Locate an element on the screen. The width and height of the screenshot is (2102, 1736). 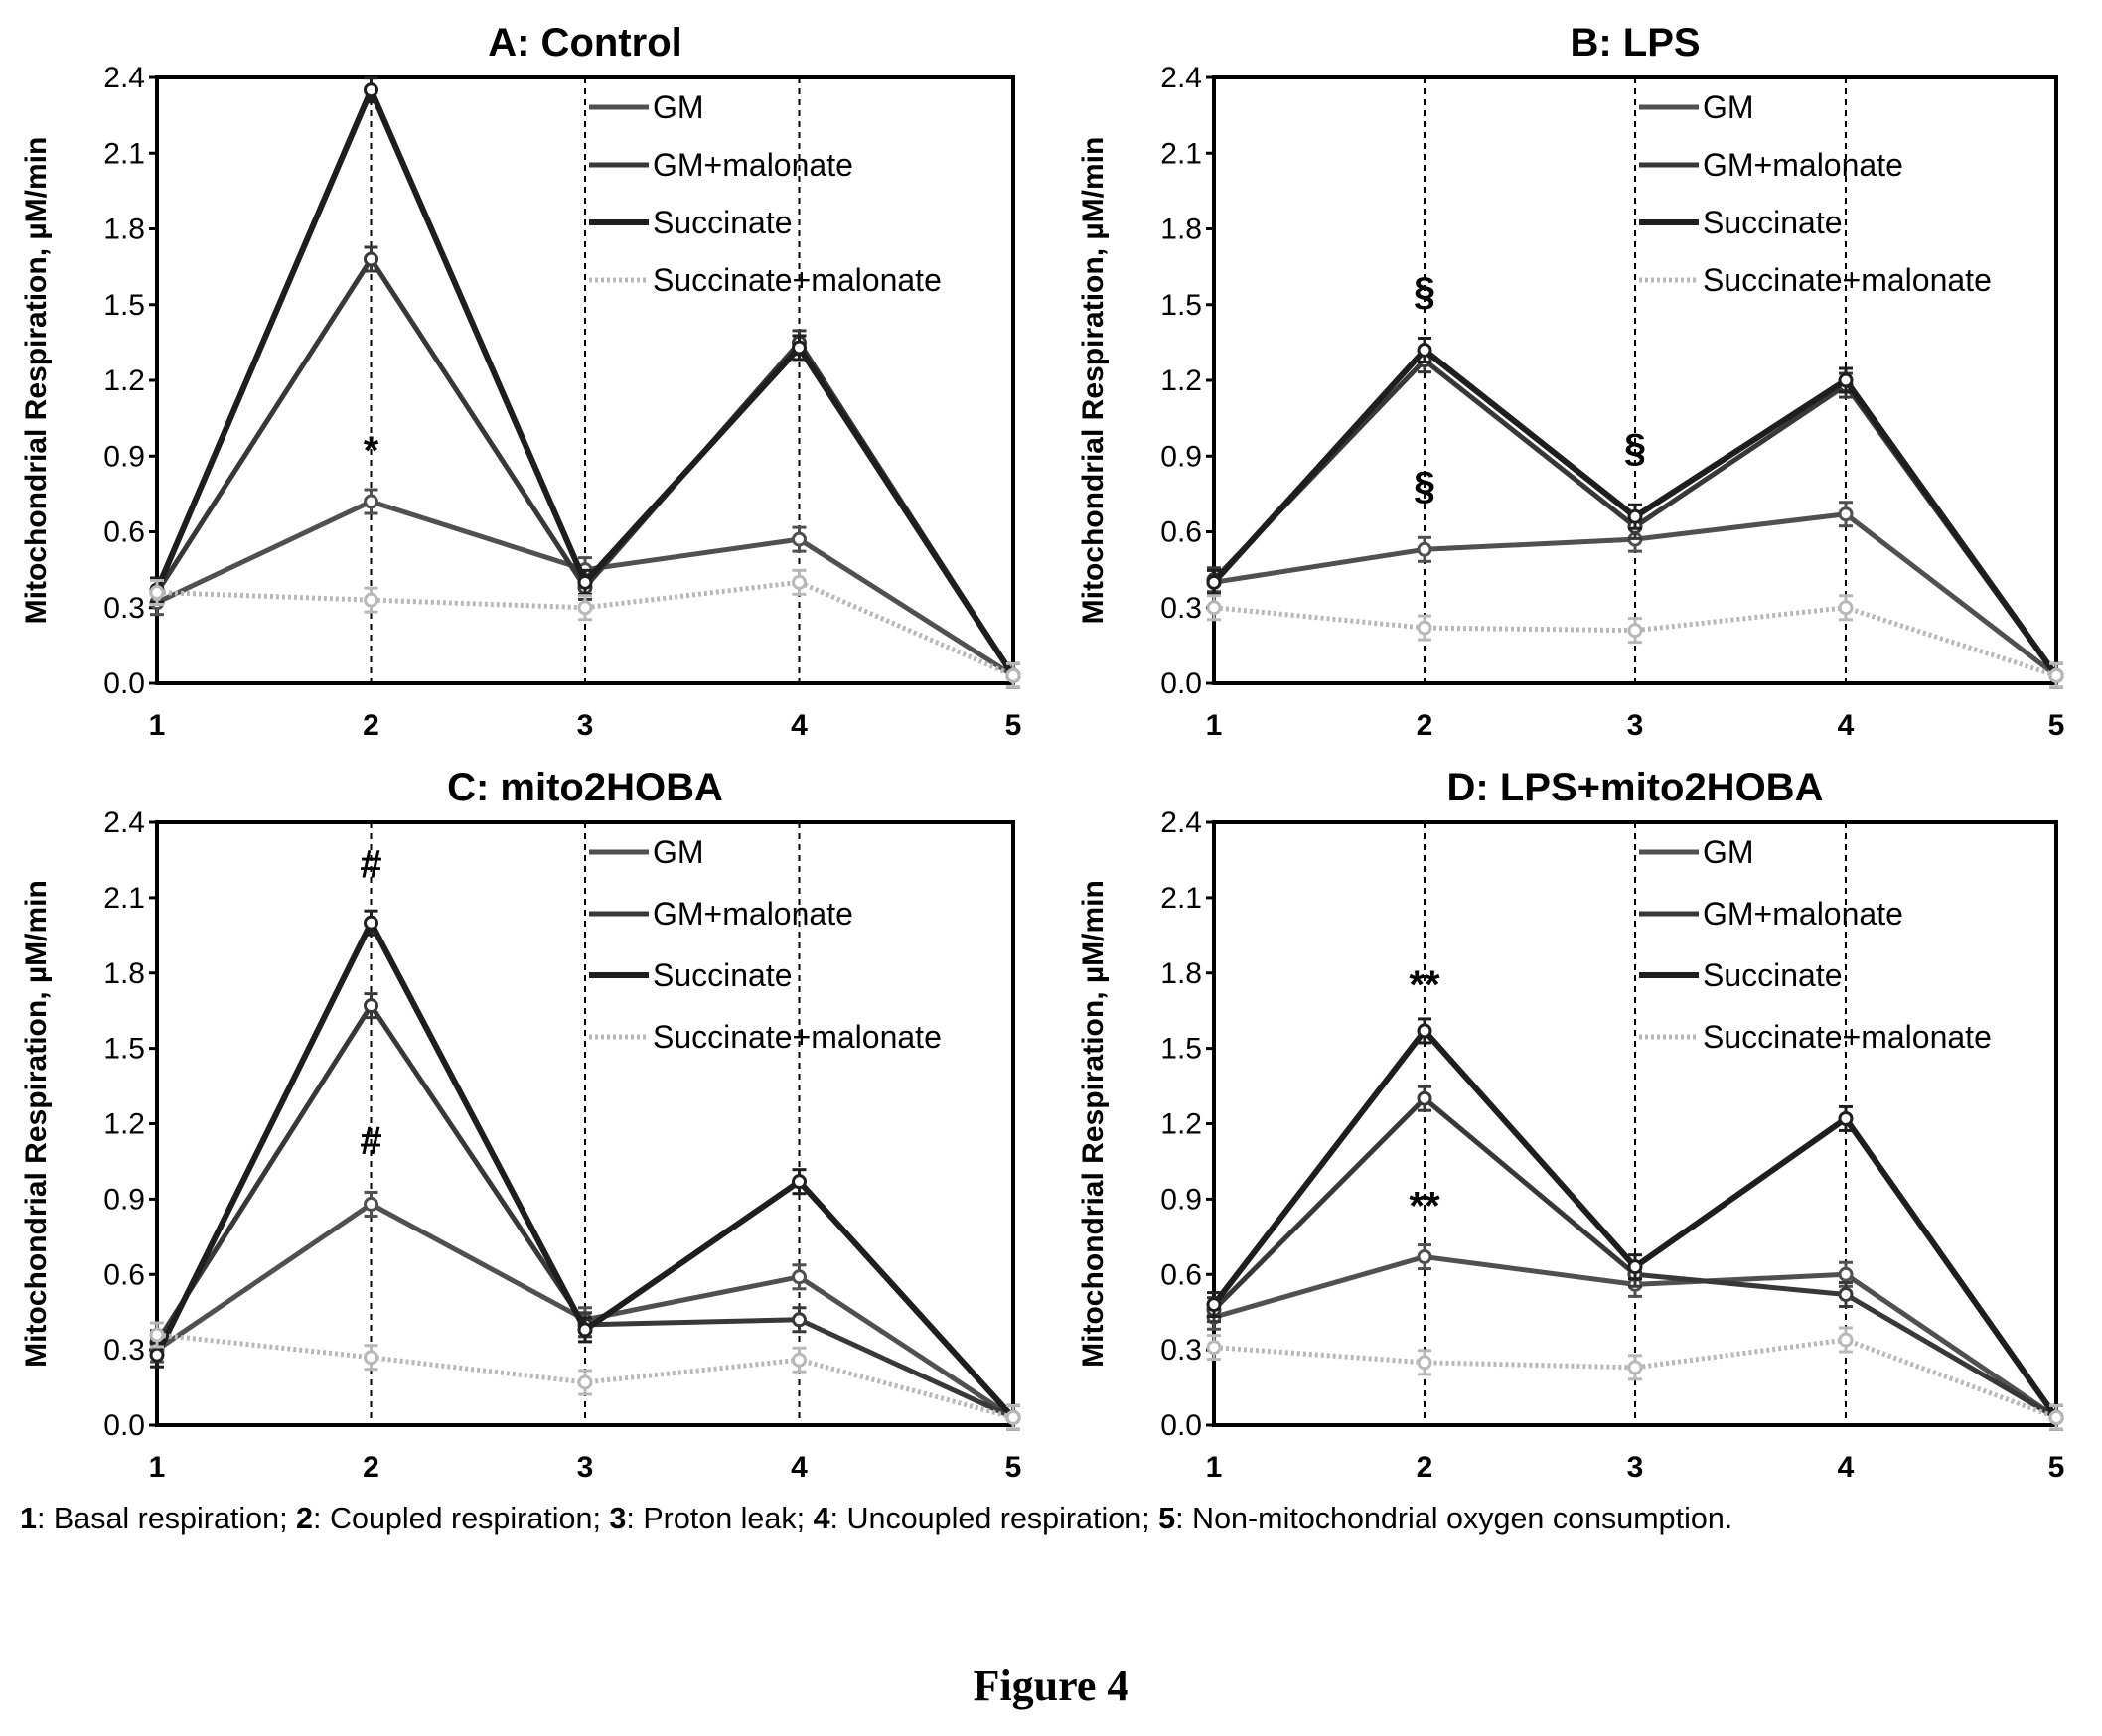
caption-text-1: : Basal respiration; is located at coordinates (167, 1518).